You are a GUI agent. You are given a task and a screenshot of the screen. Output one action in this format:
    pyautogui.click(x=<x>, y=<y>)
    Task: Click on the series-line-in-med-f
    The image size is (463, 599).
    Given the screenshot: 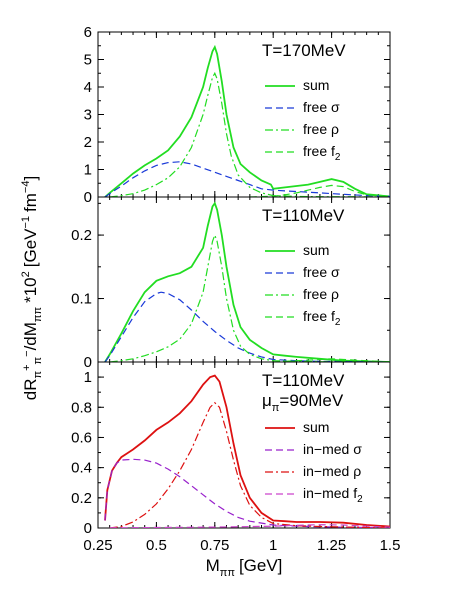 What is the action you would take?
    pyautogui.click(x=249, y=526)
    